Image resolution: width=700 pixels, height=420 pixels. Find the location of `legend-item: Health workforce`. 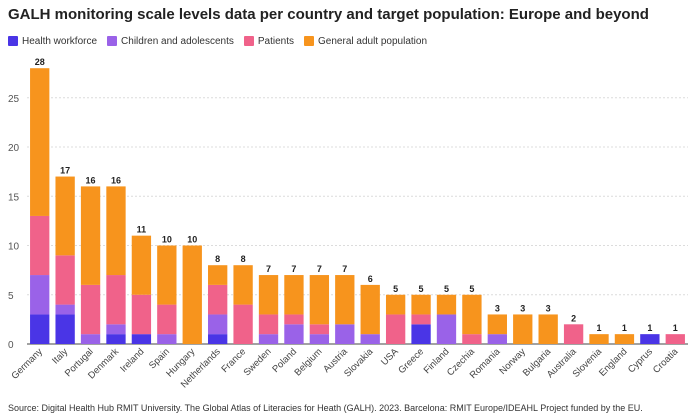

legend-item: Health workforce is located at coordinates (52, 41).